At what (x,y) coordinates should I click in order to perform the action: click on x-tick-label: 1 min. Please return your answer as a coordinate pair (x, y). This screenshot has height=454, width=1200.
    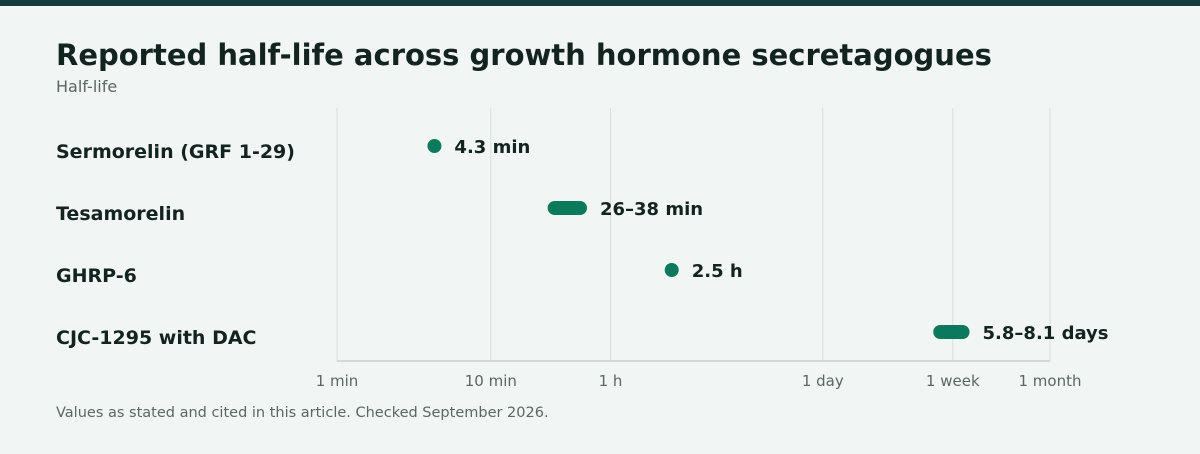
    Looking at the image, I should click on (337, 381).